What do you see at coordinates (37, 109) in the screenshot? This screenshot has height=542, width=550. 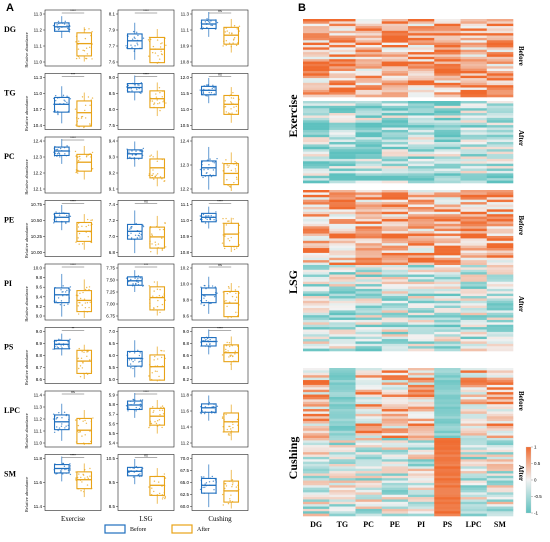 I see `tick-label: 10.7` at bounding box center [37, 109].